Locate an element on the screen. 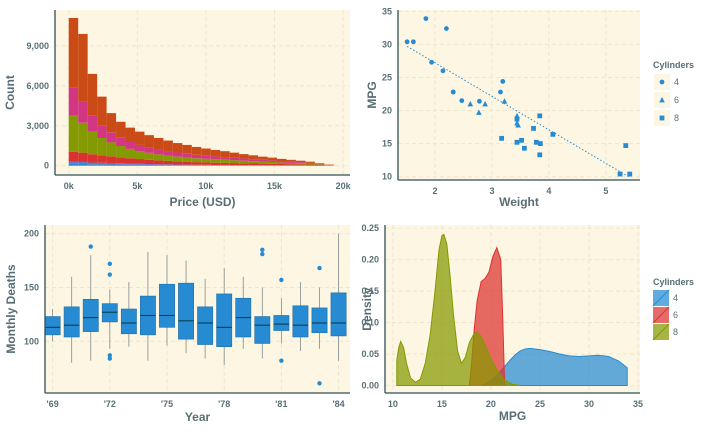  y-tick-label: 15 is located at coordinates (387, 144).